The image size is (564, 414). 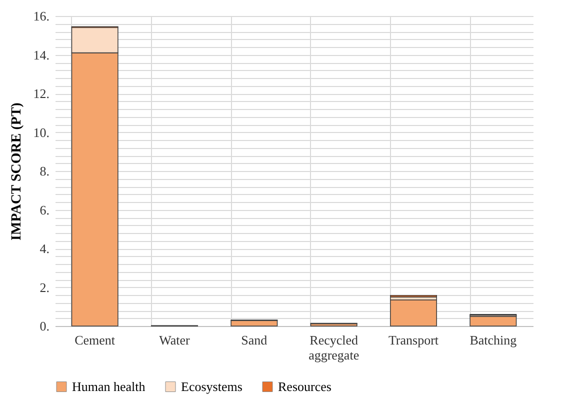 I want to click on y-tick-label: 16., so click(x=41, y=16).